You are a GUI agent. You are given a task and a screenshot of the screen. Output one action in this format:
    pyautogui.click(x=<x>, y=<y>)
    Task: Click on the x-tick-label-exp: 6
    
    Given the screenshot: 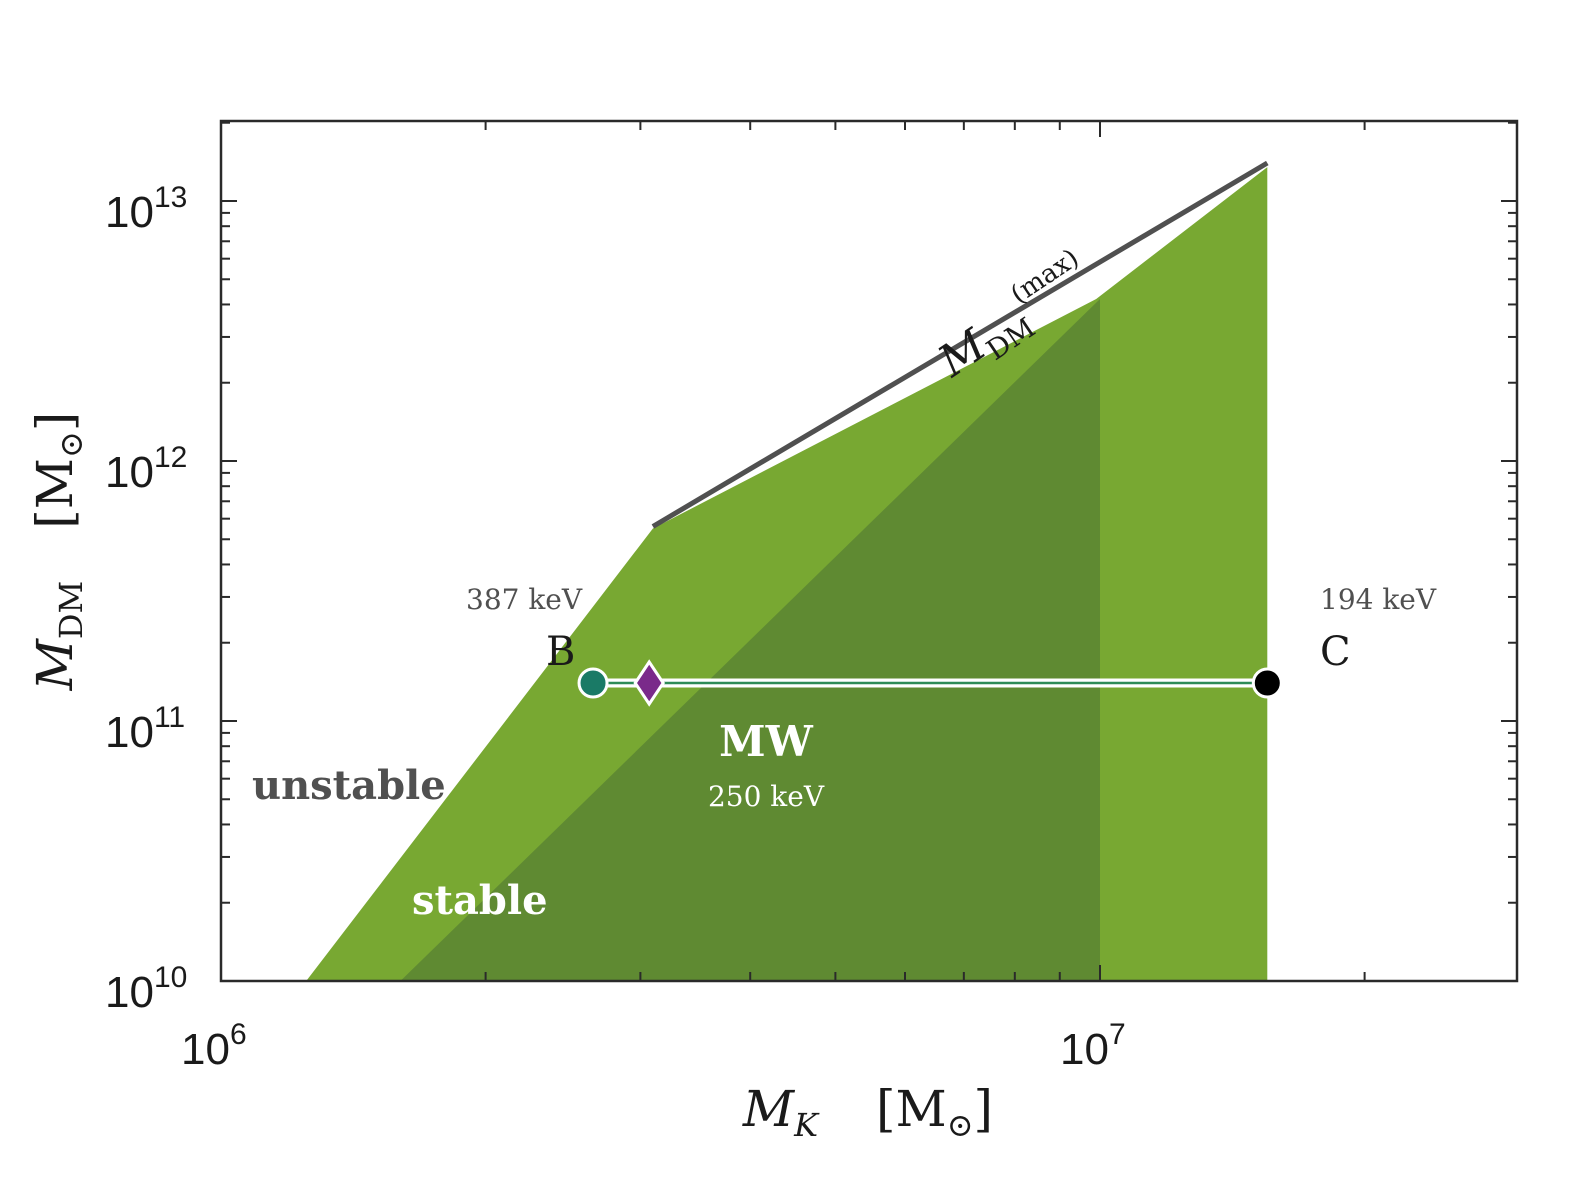 What is the action you would take?
    pyautogui.click(x=238, y=1034)
    